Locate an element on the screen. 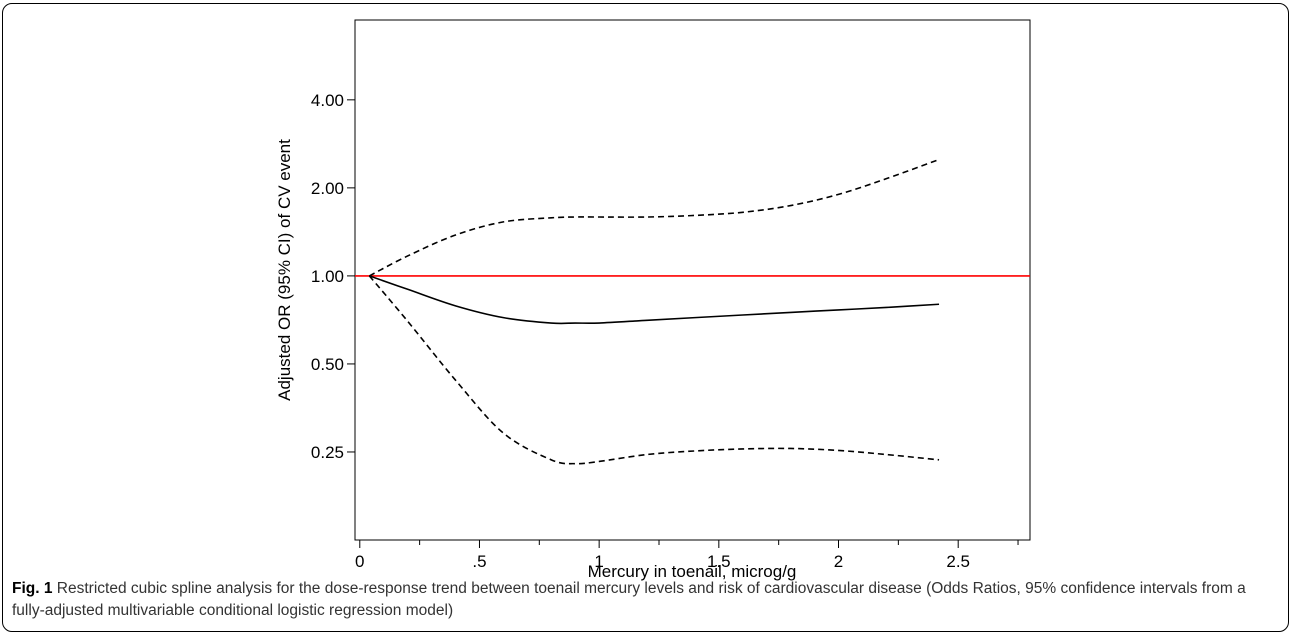 Image resolution: width=1293 pixels, height=637 pixels. y-axis: 0.25 0.50 1.00 2.00 4.00 is located at coordinates (333, 276).